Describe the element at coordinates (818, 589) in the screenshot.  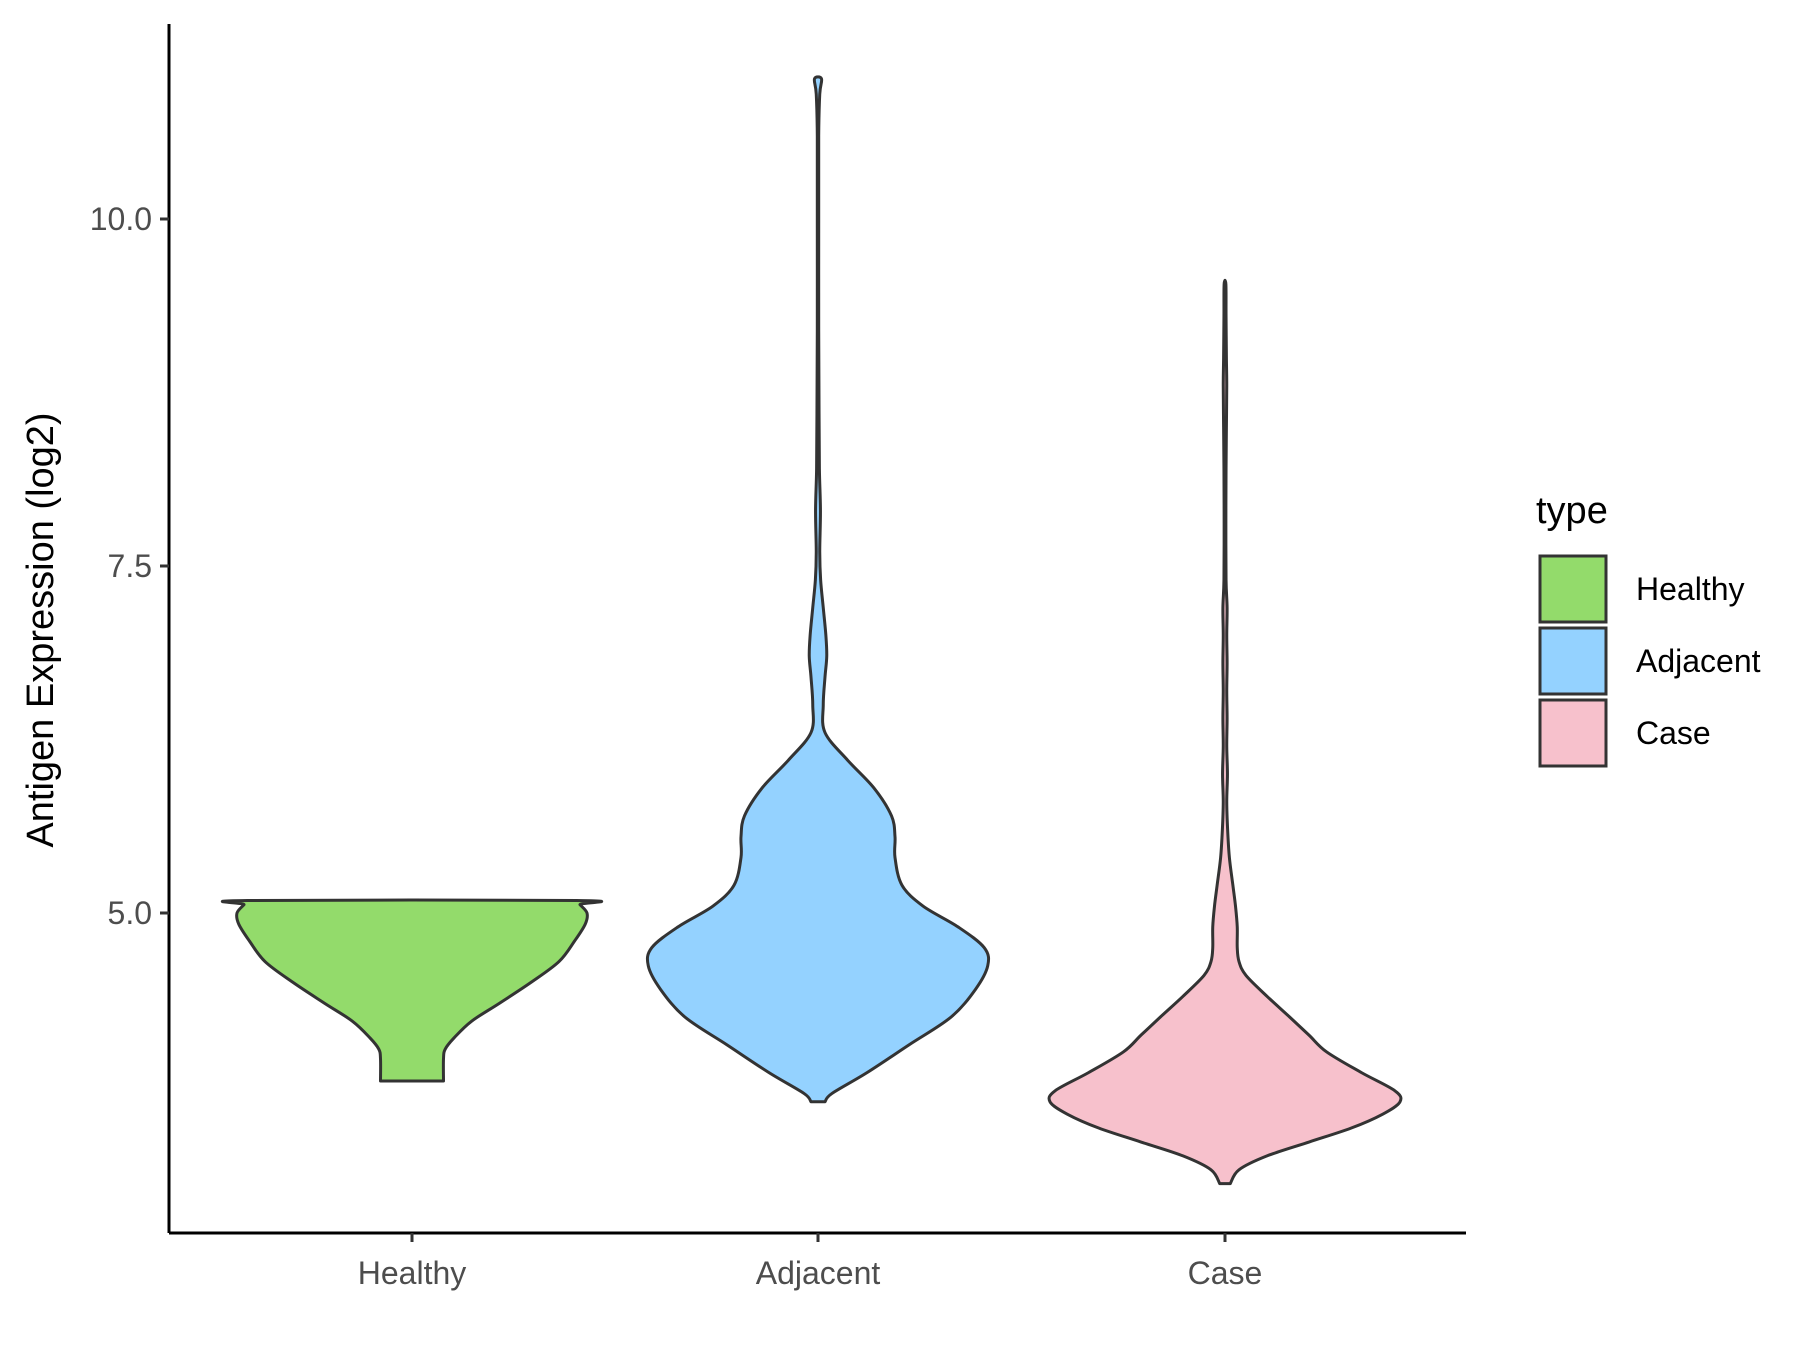
I see `violin-adjacent` at that location.